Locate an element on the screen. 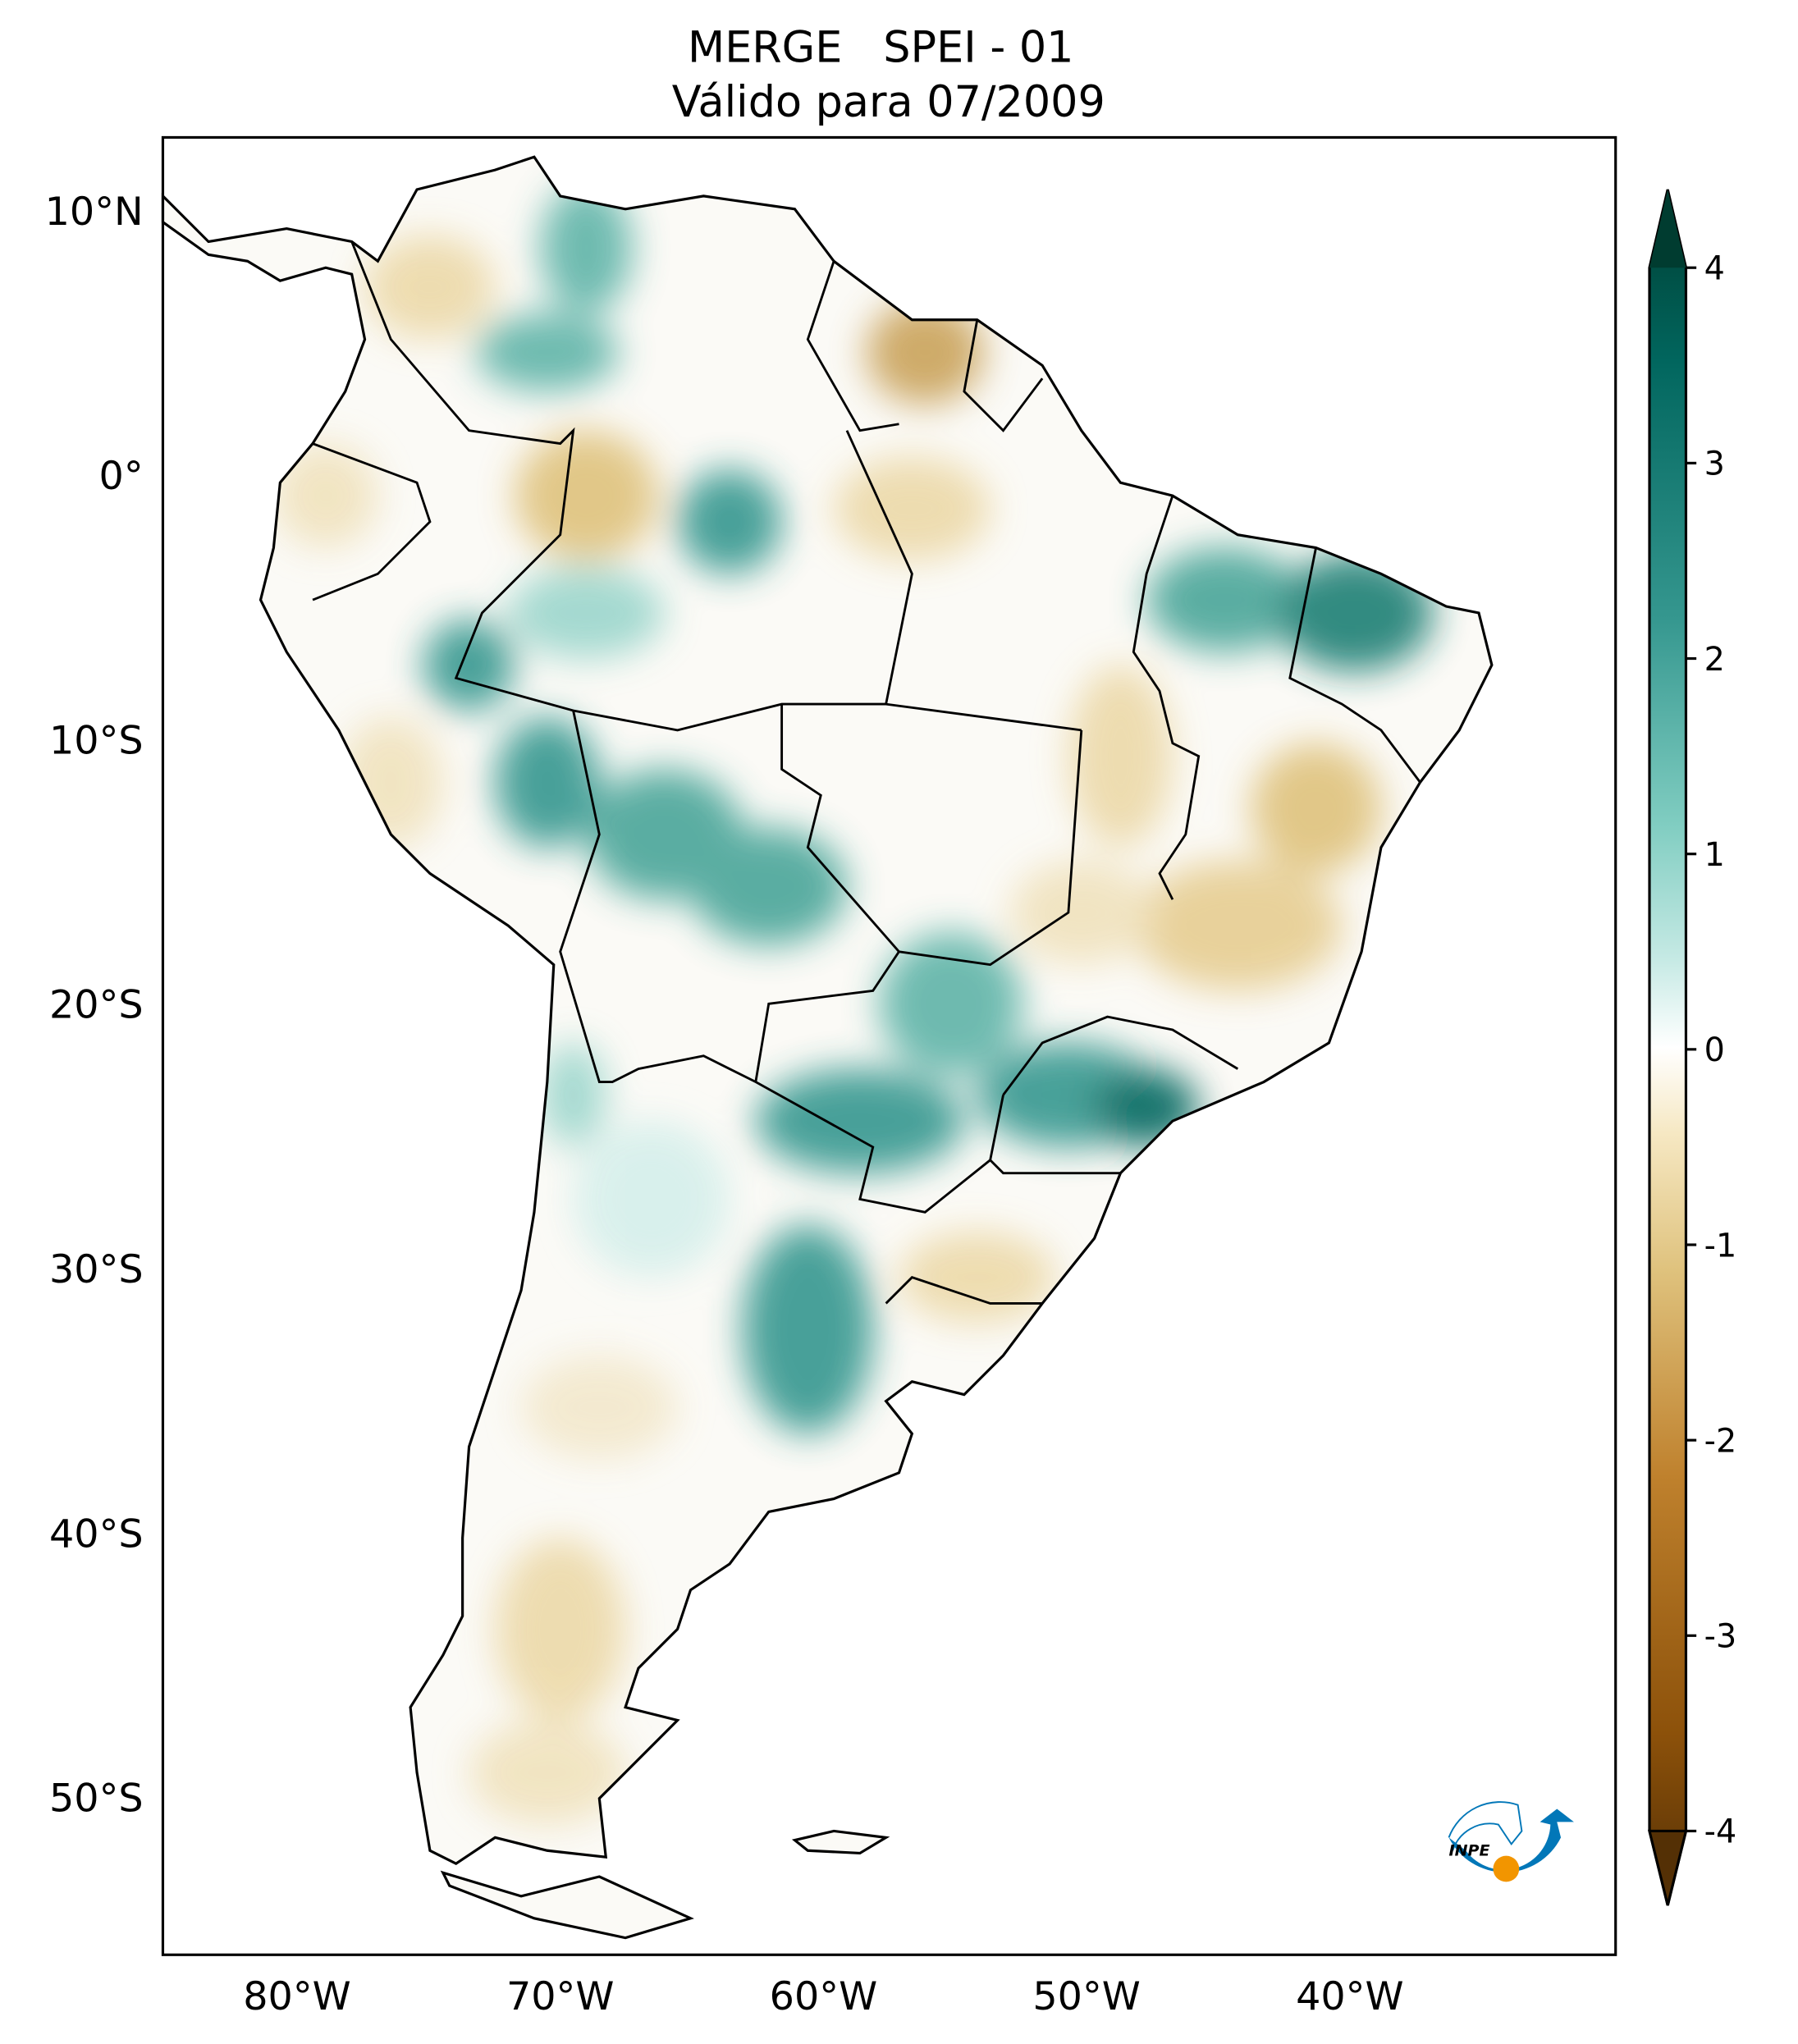 The image size is (1798, 2044). colorbar-bottom-extend is located at coordinates (1667, 1867).